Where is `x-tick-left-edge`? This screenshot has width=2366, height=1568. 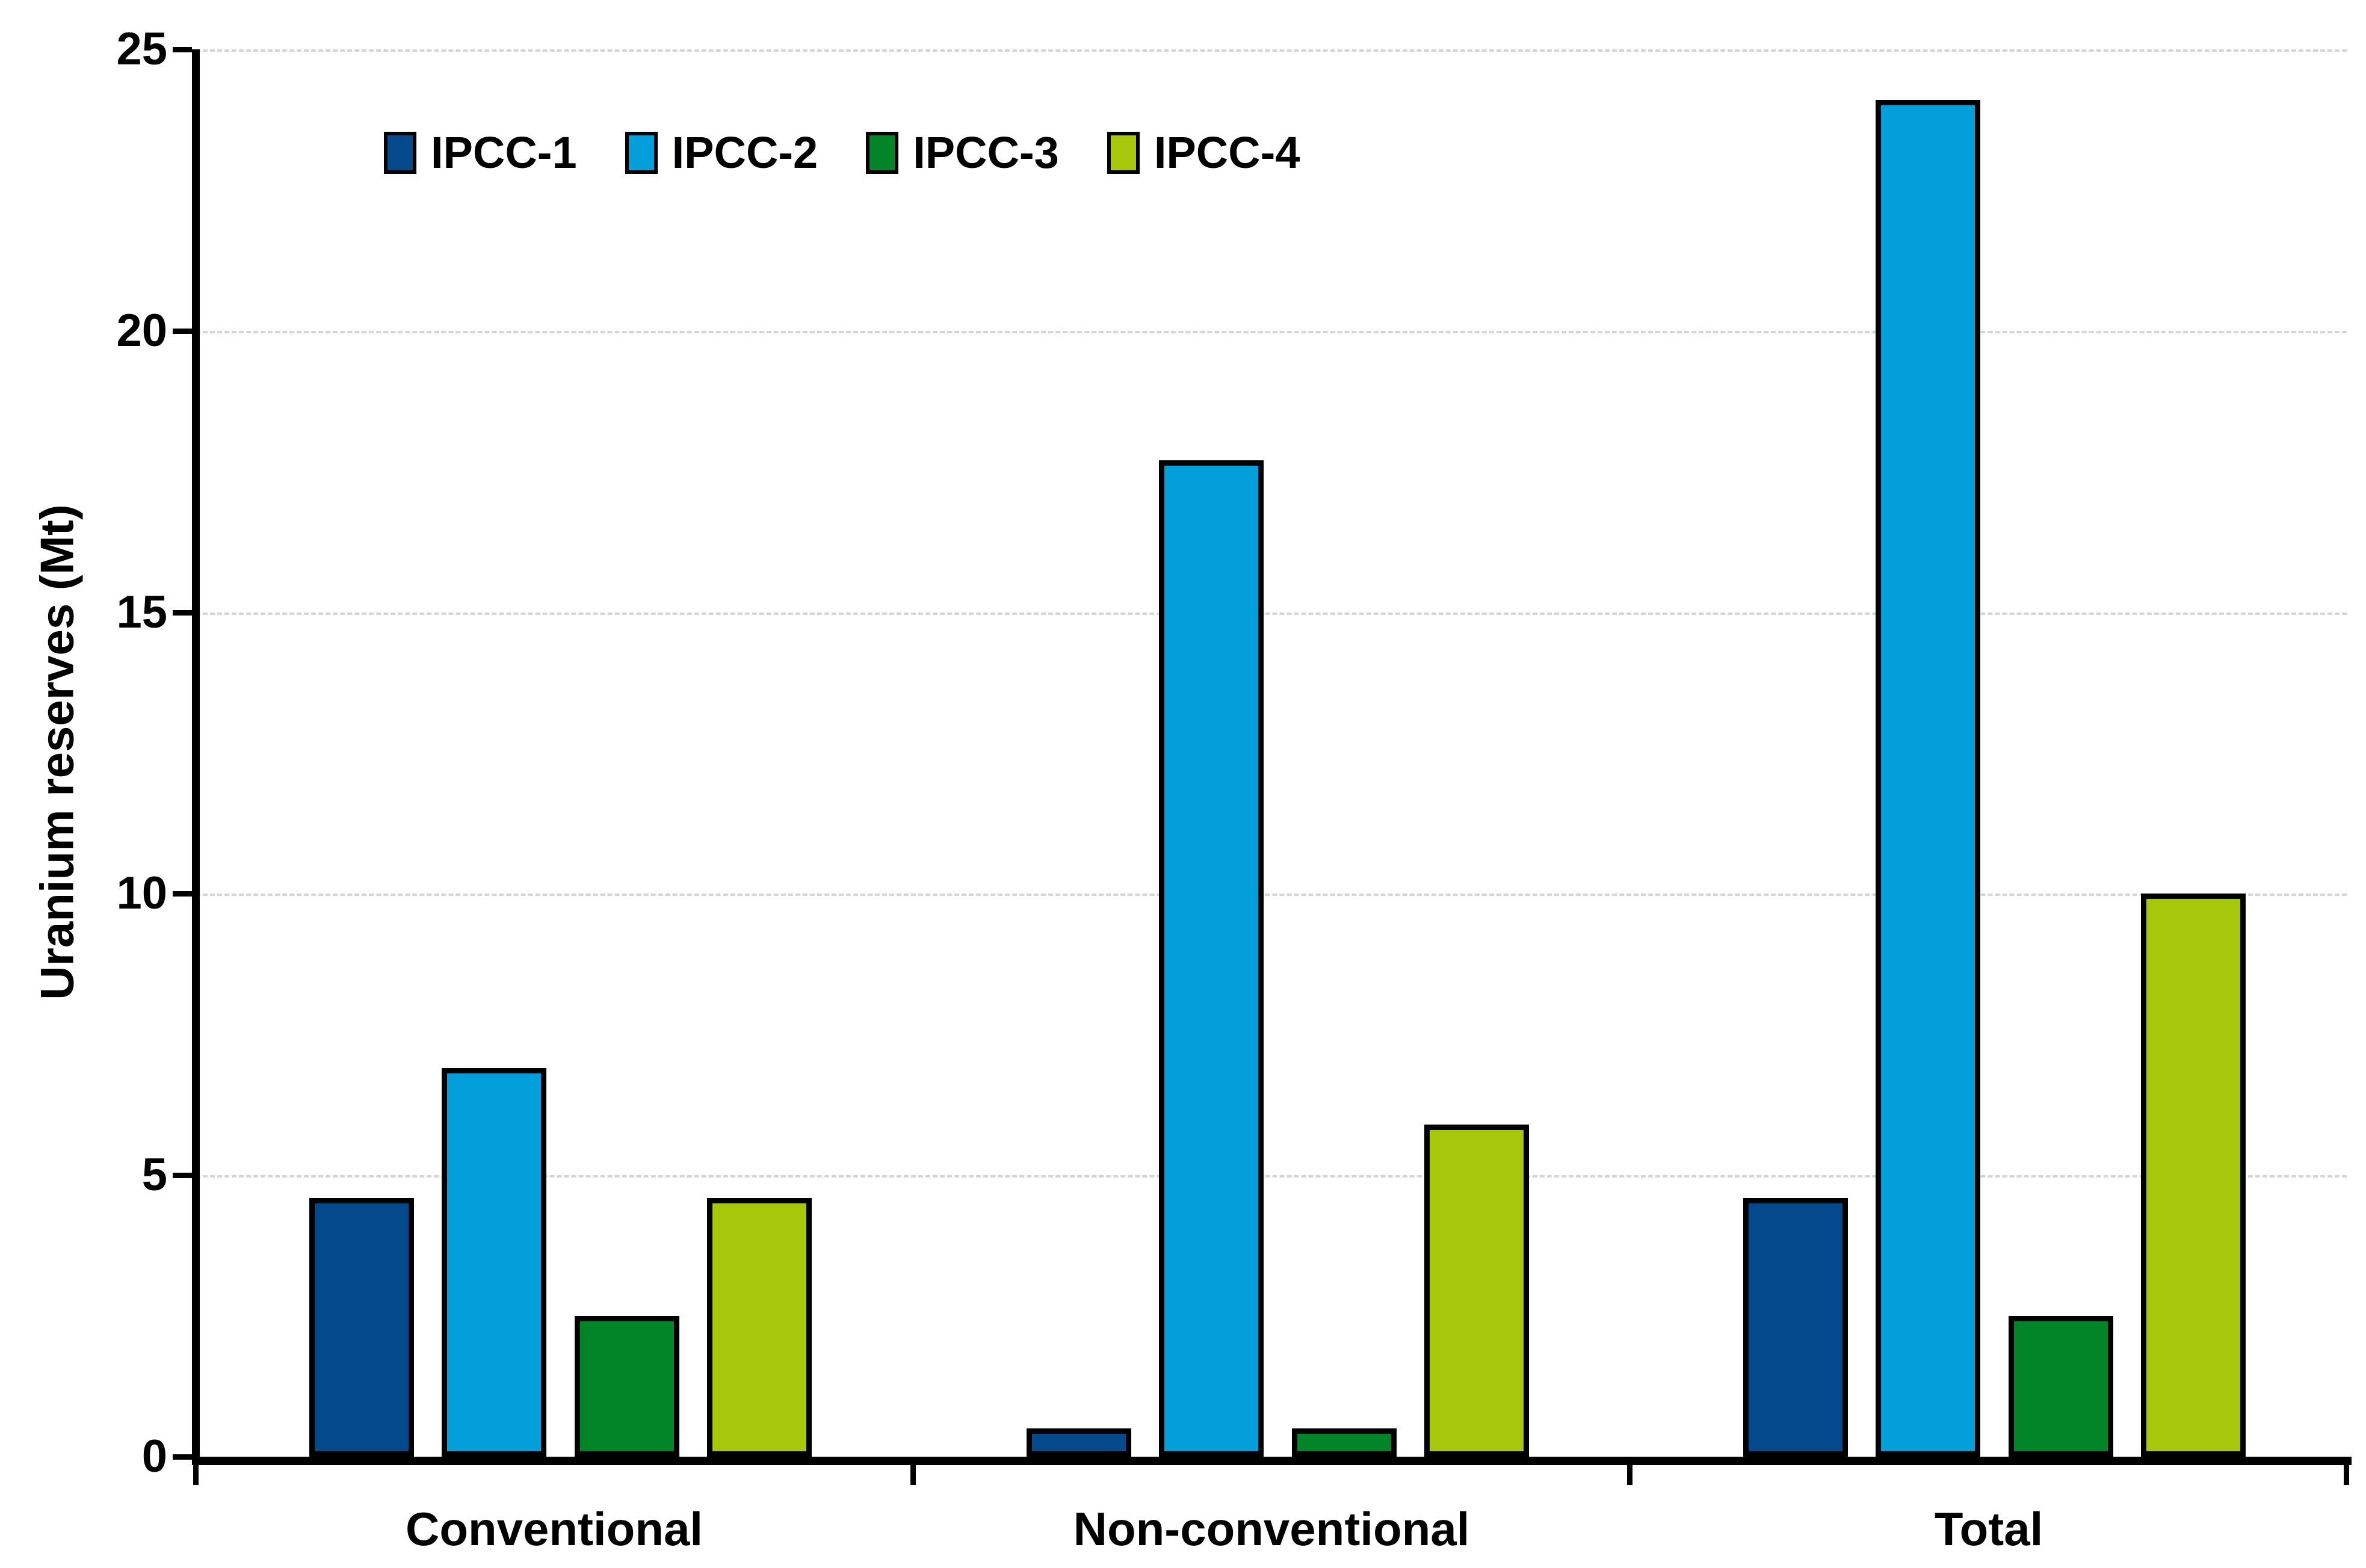 x-tick-left-edge is located at coordinates (196, 1475).